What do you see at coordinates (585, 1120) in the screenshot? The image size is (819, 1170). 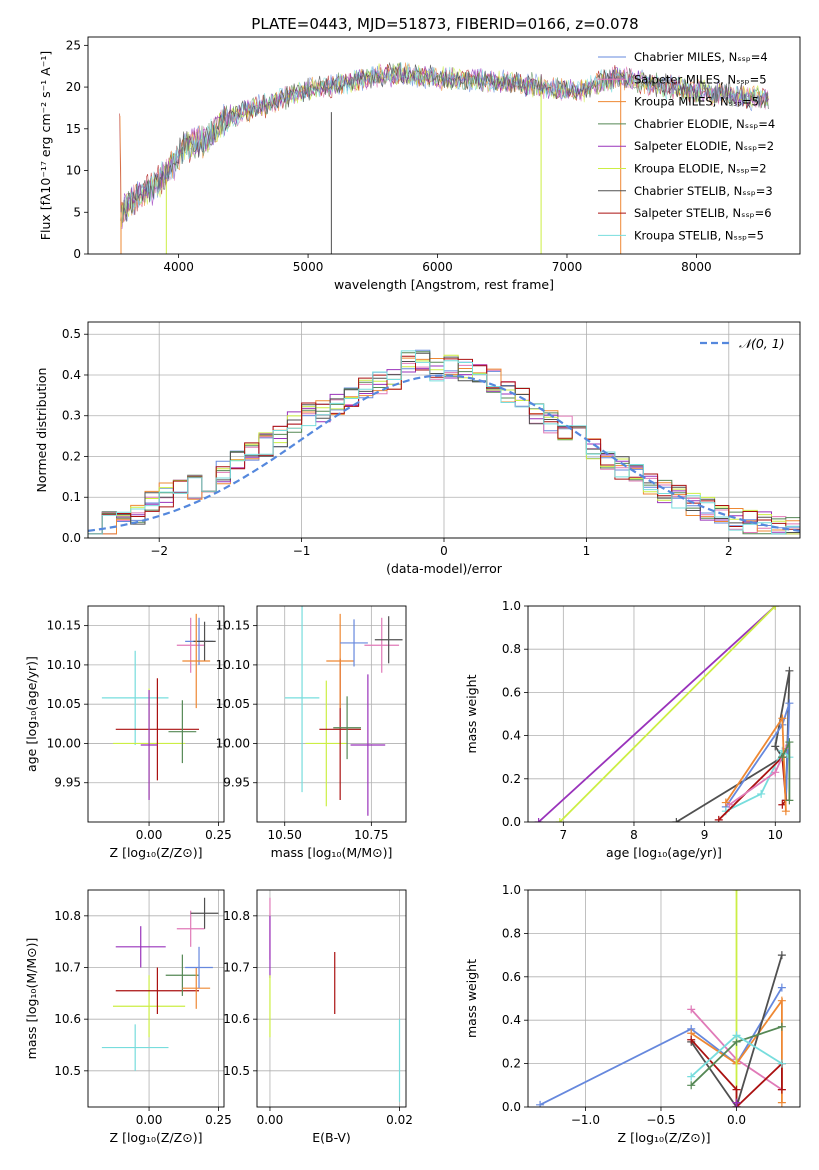 I see `x-tick-label: −1.0` at bounding box center [585, 1120].